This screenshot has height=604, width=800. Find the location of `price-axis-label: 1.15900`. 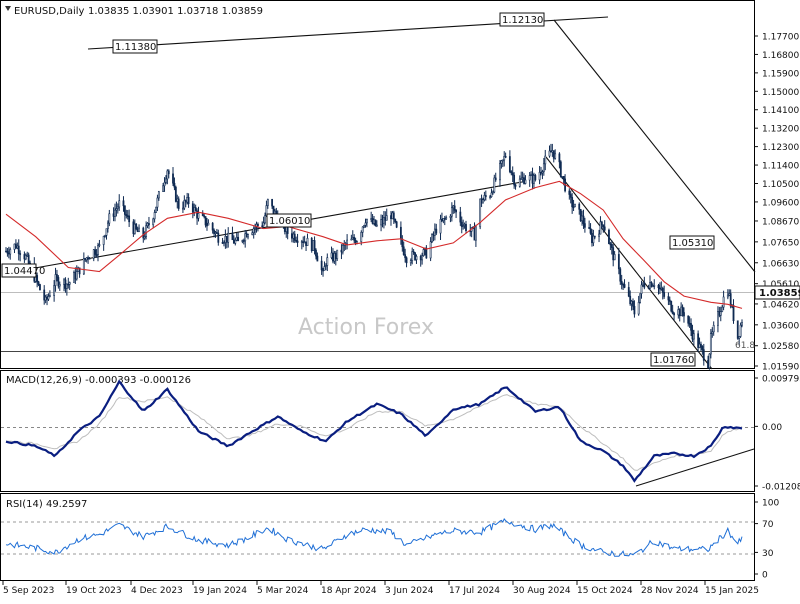

price-axis-label: 1.15900 is located at coordinates (780, 74).